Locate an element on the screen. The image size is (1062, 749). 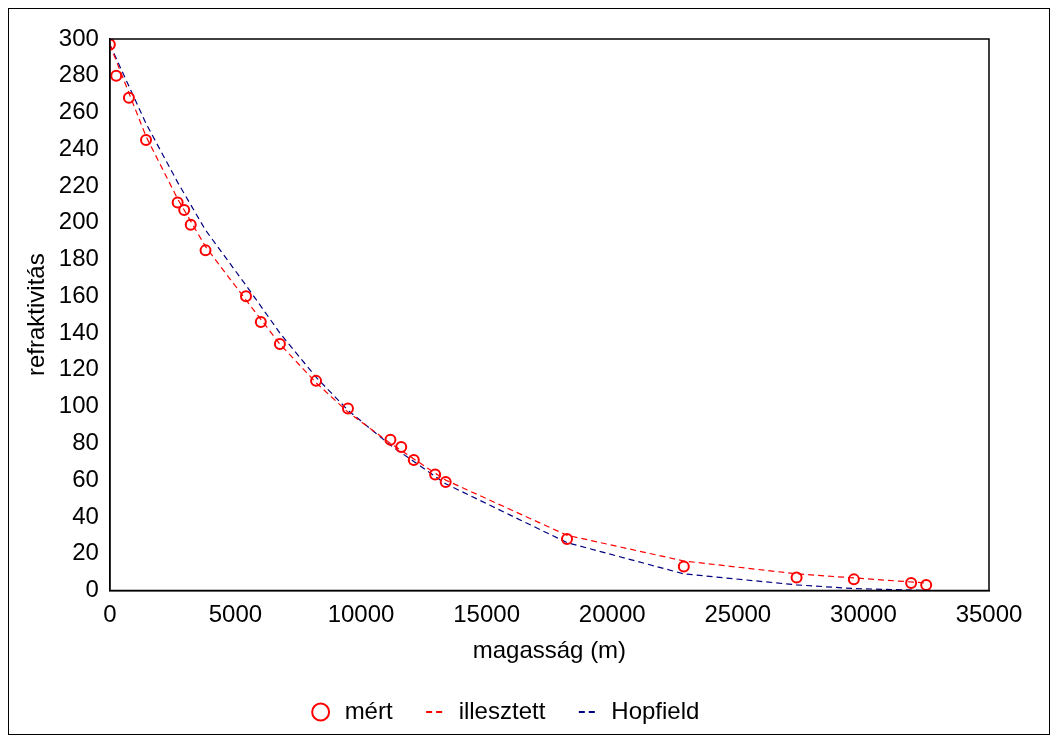
y-tick-label: 100 is located at coordinates (78, 405).